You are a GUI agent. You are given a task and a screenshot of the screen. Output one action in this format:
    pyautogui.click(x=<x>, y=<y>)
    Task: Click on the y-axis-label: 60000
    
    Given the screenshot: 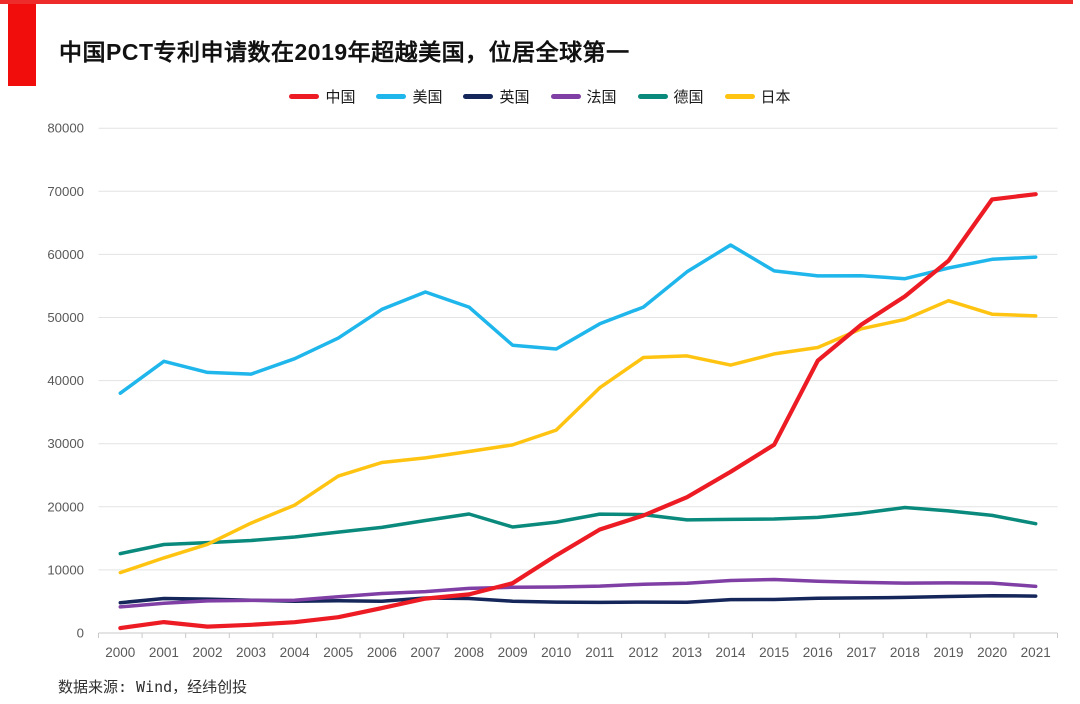 What is the action you would take?
    pyautogui.click(x=65, y=254)
    